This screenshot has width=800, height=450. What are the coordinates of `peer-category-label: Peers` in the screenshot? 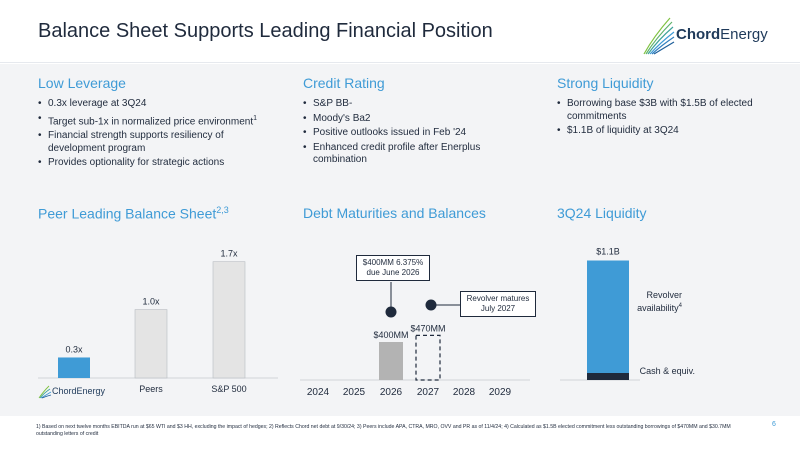 It's located at (151, 389).